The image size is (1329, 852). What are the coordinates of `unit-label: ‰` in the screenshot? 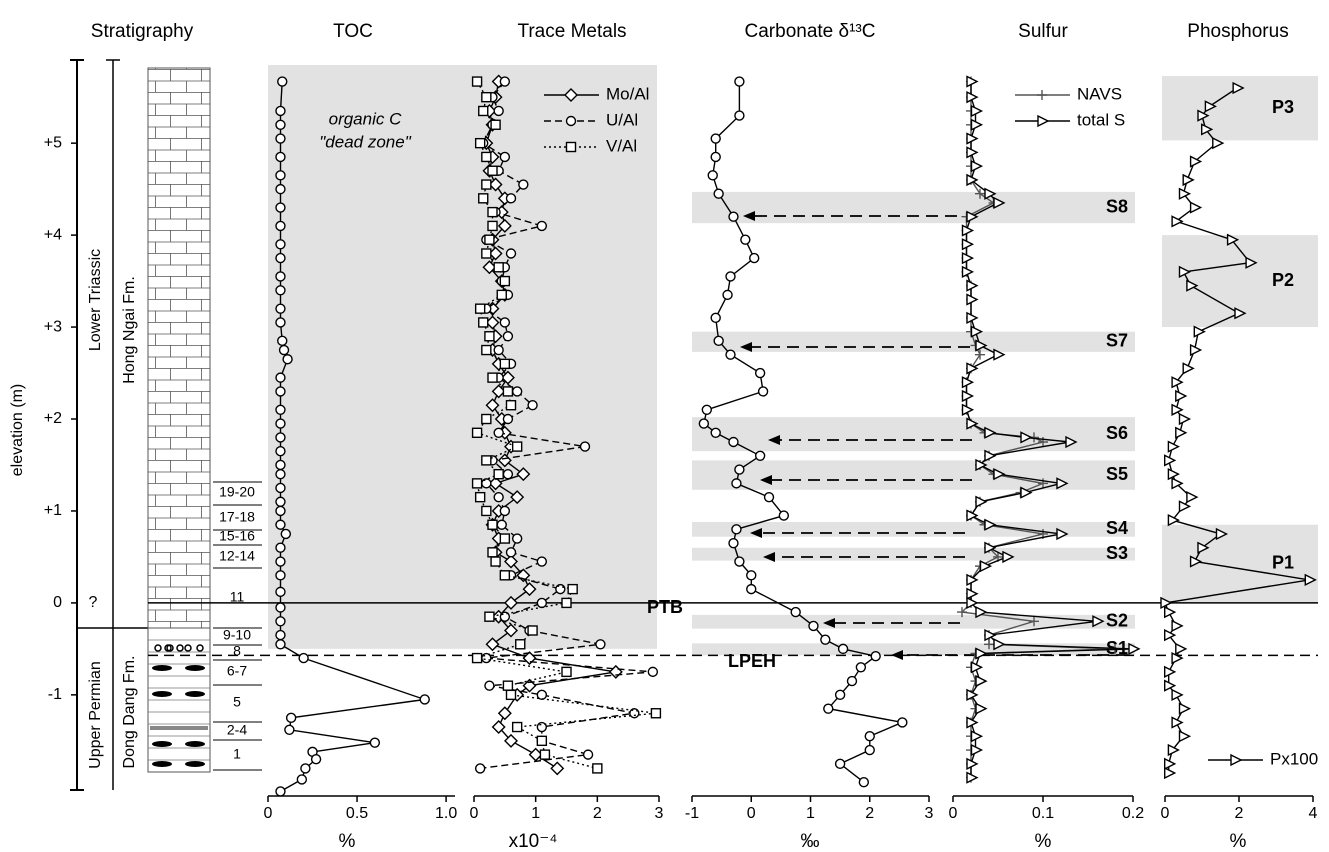 It's located at (810, 841).